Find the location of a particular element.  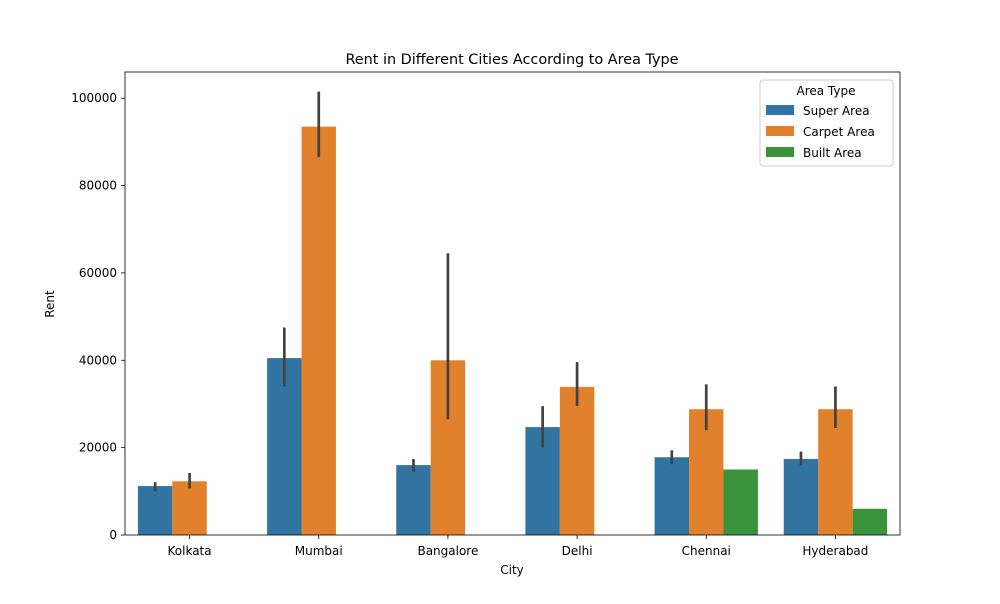

legend-box is located at coordinates (826, 123).